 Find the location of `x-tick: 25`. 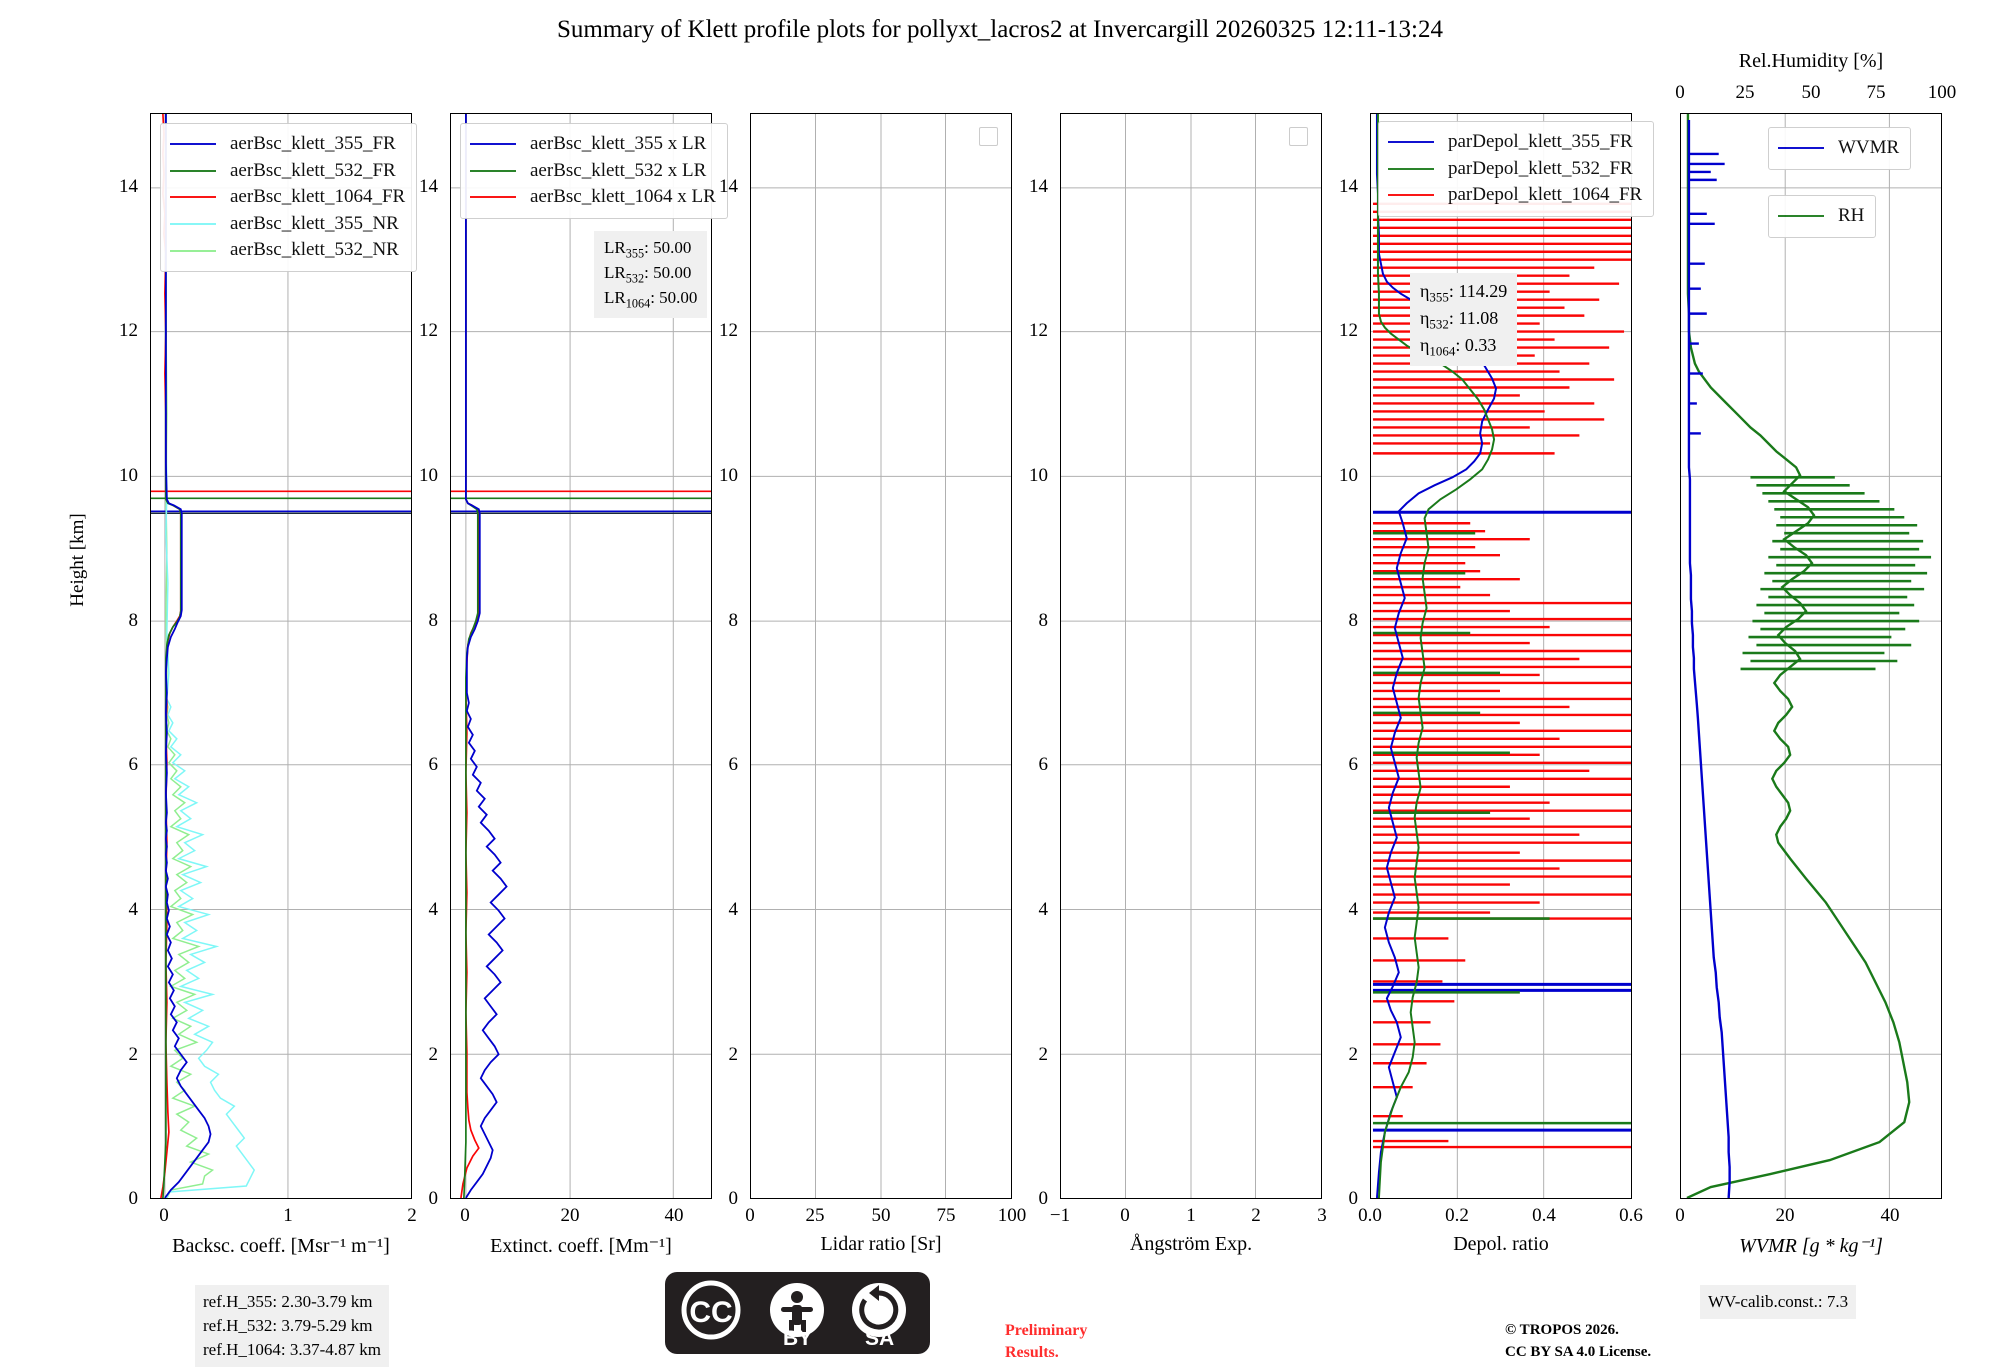

x-tick: 25 is located at coordinates (815, 1215).